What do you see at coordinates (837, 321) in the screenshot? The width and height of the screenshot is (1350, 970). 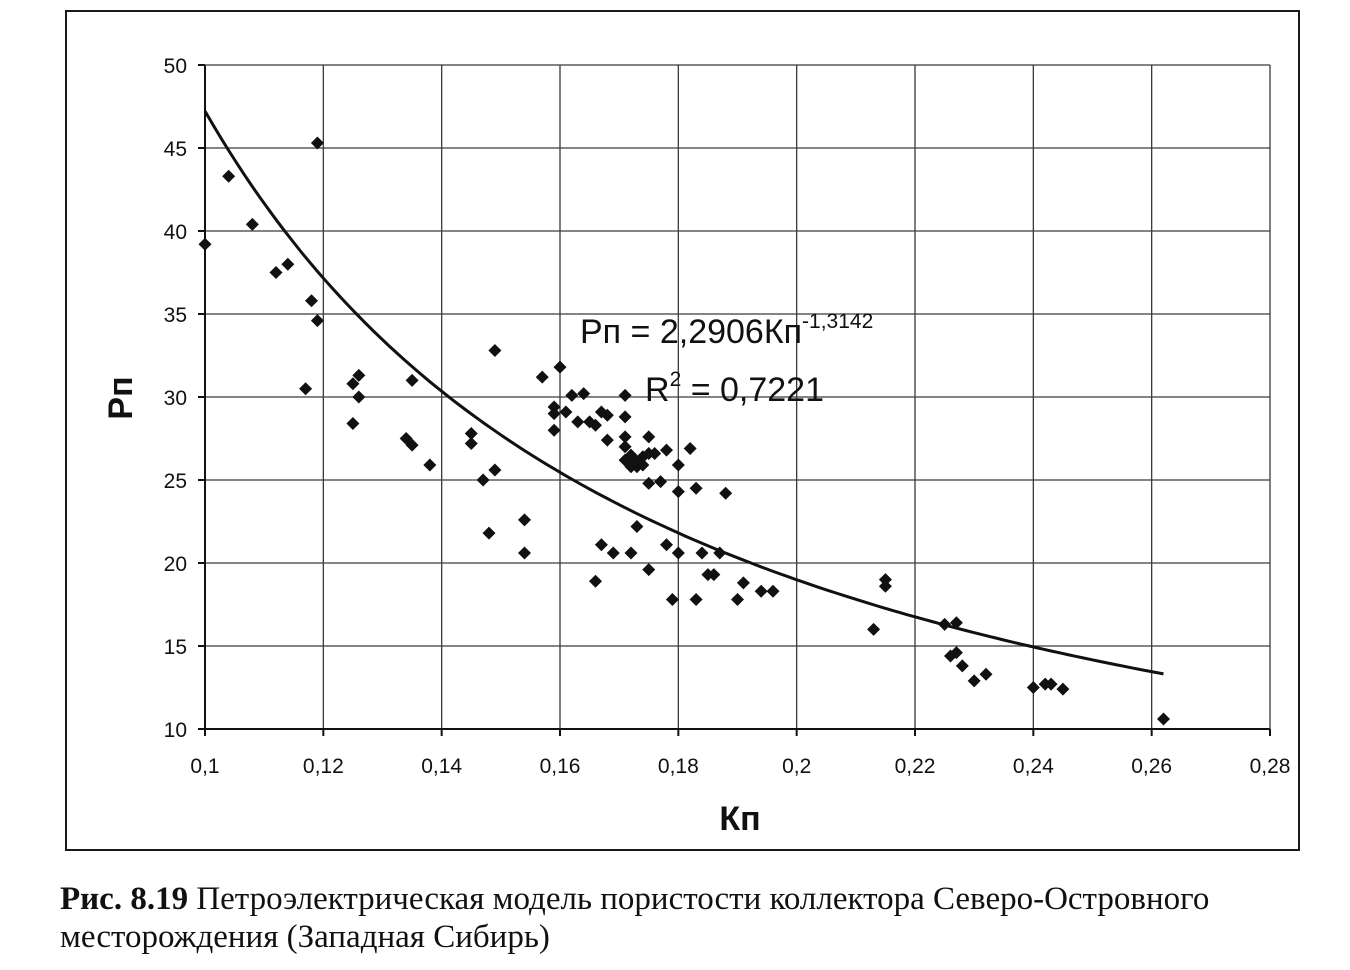 I see `equation-exponent: -1,3142` at bounding box center [837, 321].